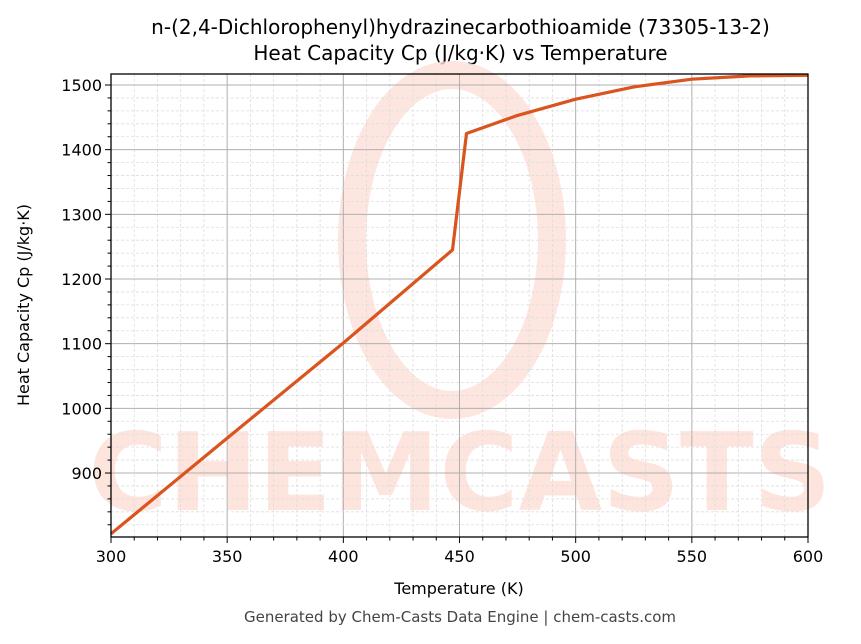 This screenshot has height=644, width=861. Describe the element at coordinates (81, 150) in the screenshot. I see `y-tick-label: 1400` at that location.